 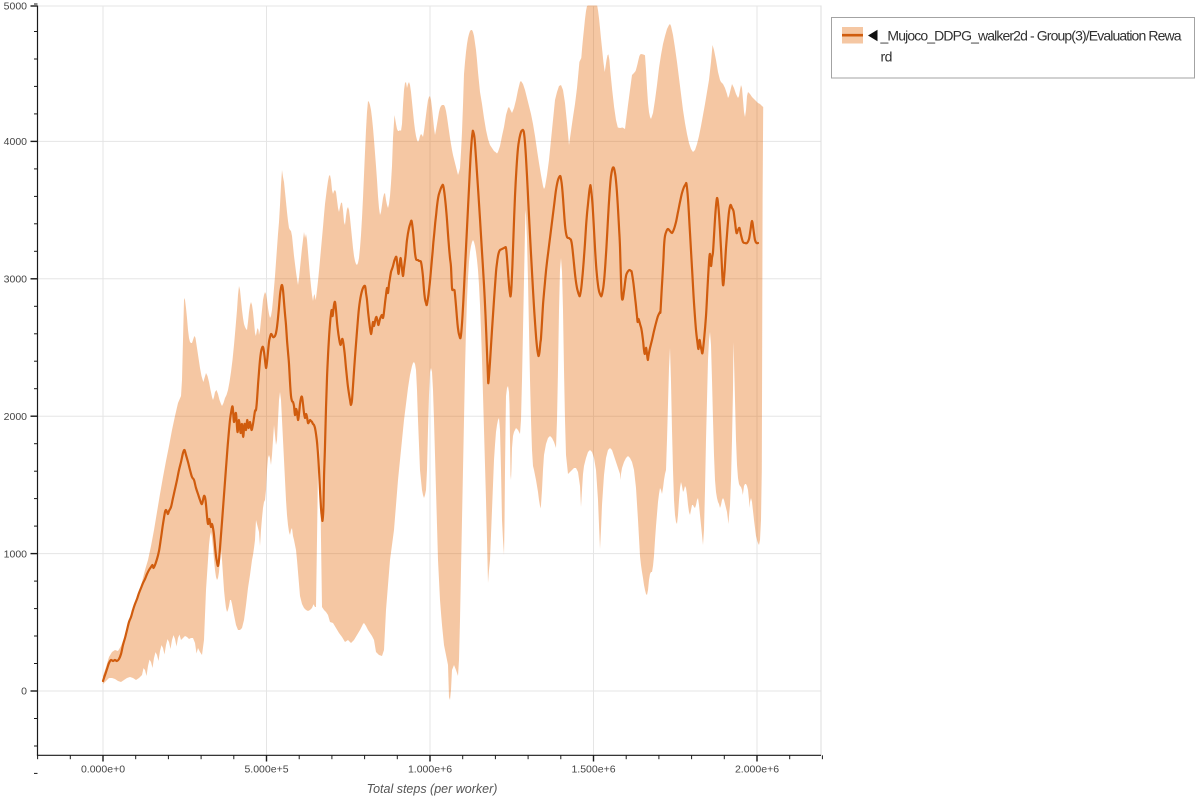 What do you see at coordinates (757, 770) in the screenshot?
I see `svg-text: 2.000e+6` at bounding box center [757, 770].